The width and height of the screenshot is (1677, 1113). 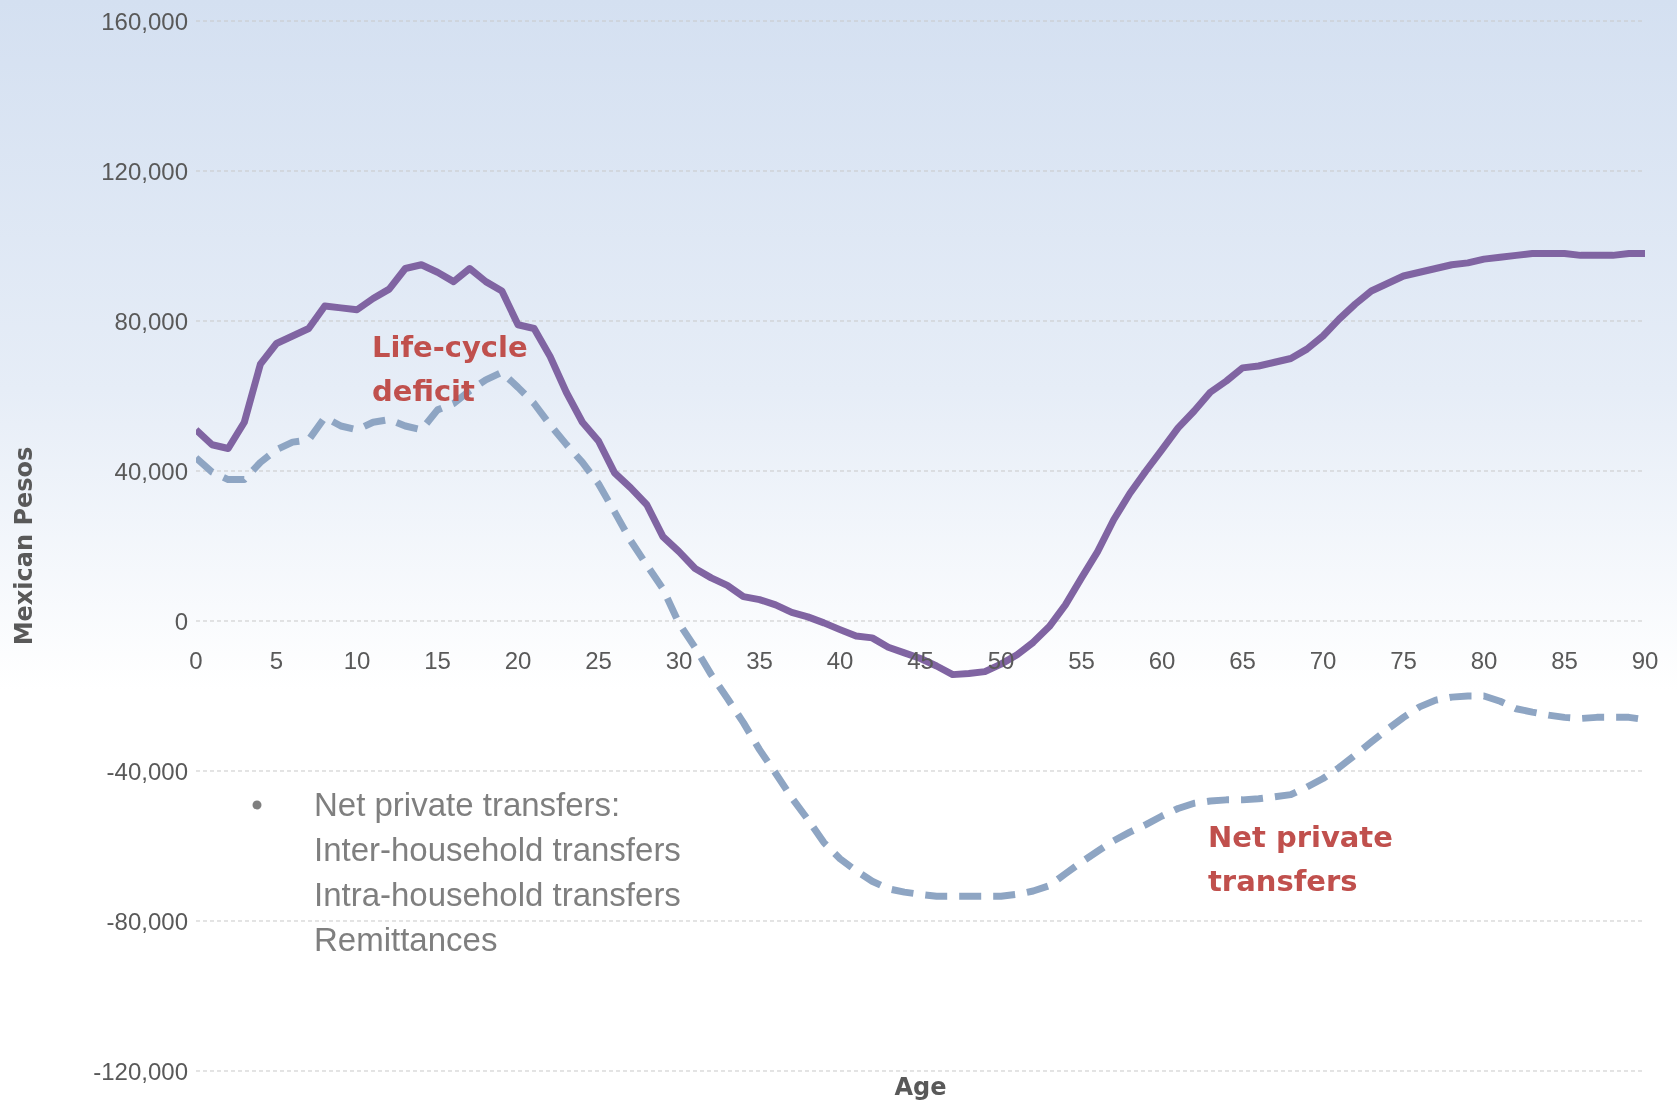 I want to click on series-label: Life-cycle deficit, so click(x=450, y=369).